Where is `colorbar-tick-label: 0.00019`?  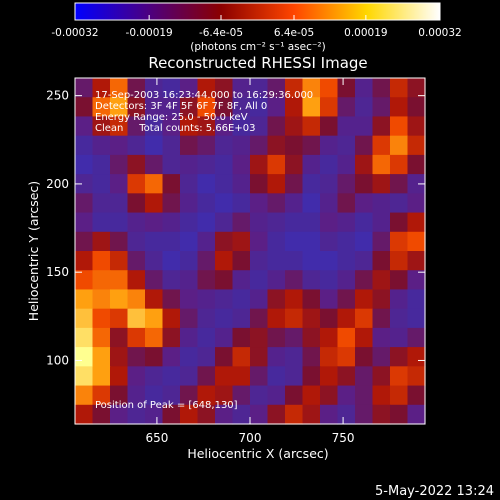 colorbar-tick-label: 0.00019 is located at coordinates (365, 33).